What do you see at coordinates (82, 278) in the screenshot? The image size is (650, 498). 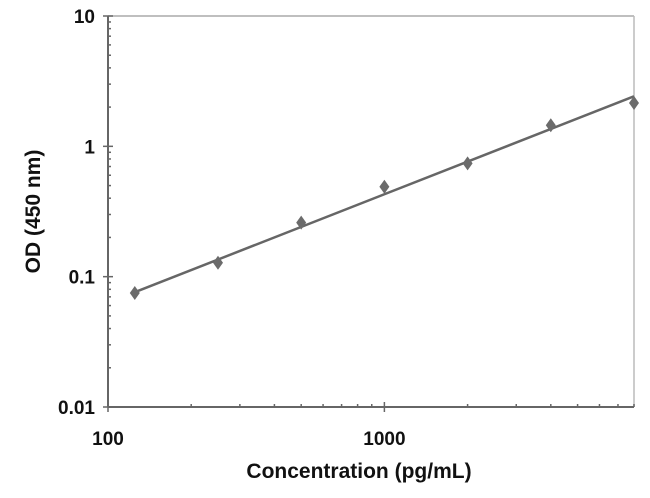 I see `y-tick-label: 0.1` at bounding box center [82, 278].